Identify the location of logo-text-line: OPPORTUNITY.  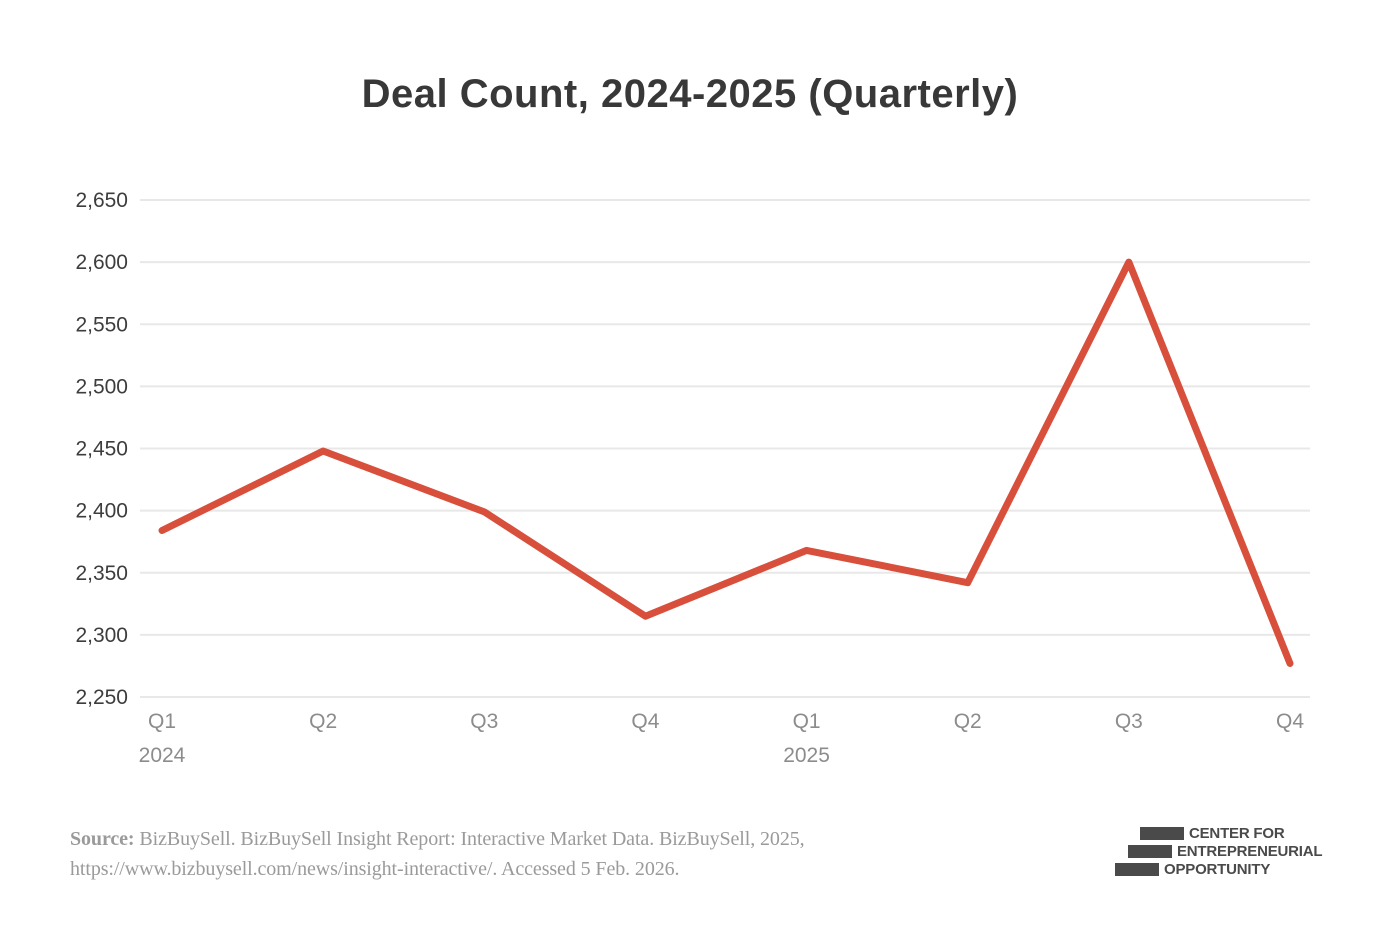
(1217, 869).